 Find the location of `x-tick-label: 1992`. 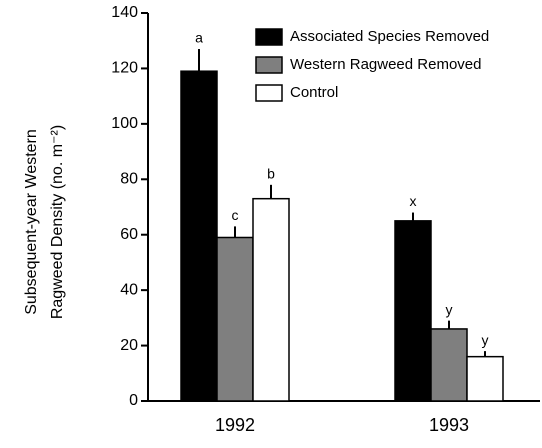

x-tick-label: 1992 is located at coordinates (235, 425).